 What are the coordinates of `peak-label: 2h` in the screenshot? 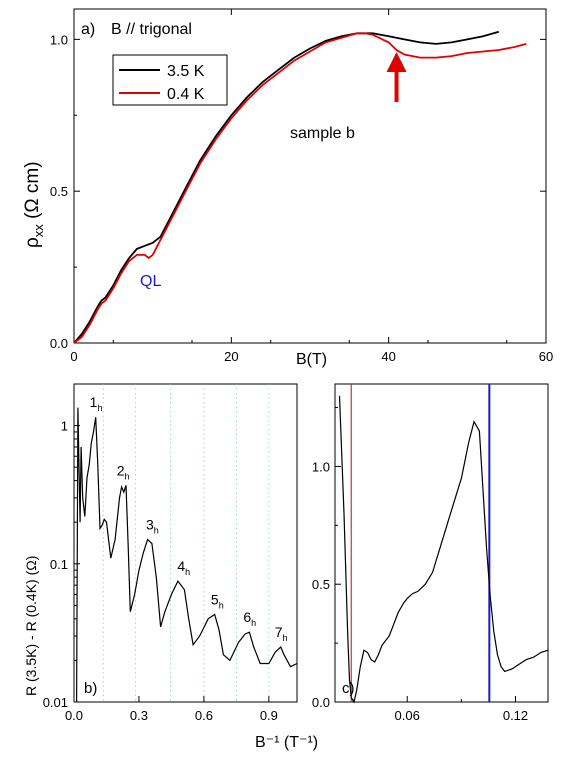 It's located at (123, 471).